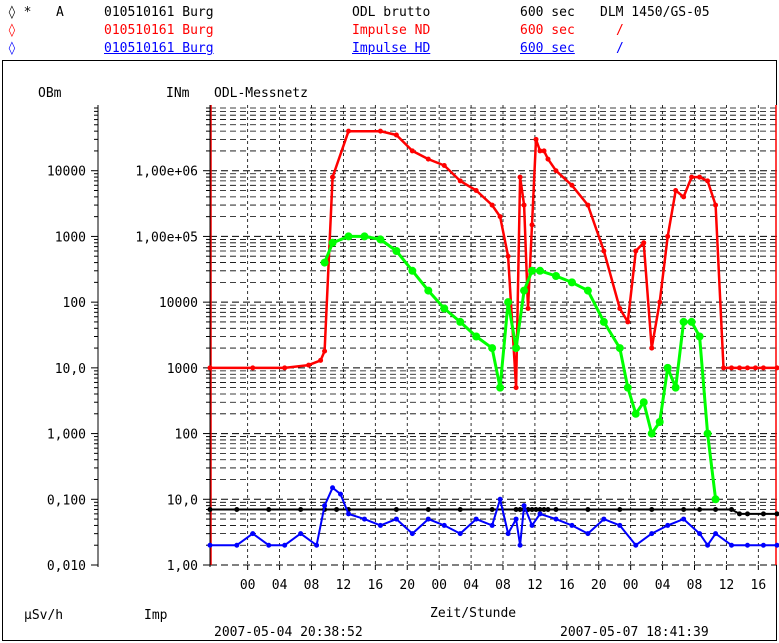 The image size is (779, 643). What do you see at coordinates (391, 12) in the screenshot?
I see `quantity-name: ODL brutto` at bounding box center [391, 12].